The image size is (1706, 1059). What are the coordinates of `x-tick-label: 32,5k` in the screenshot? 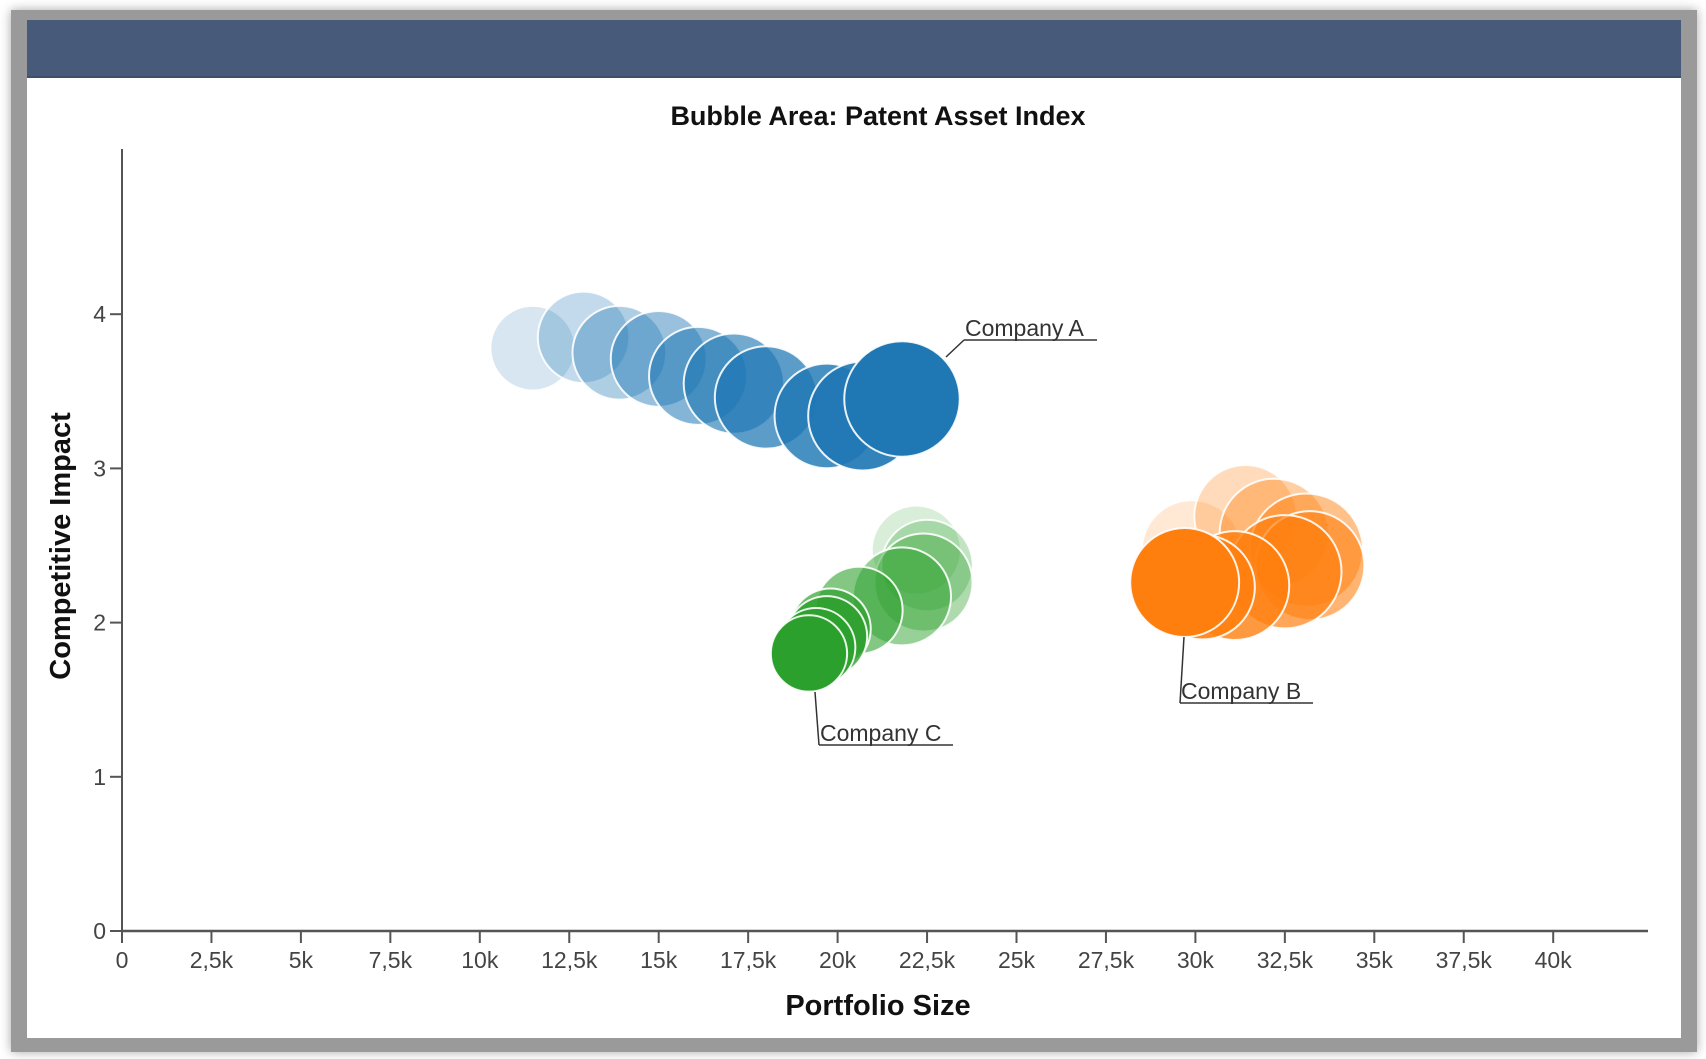 It's located at (1285, 960).